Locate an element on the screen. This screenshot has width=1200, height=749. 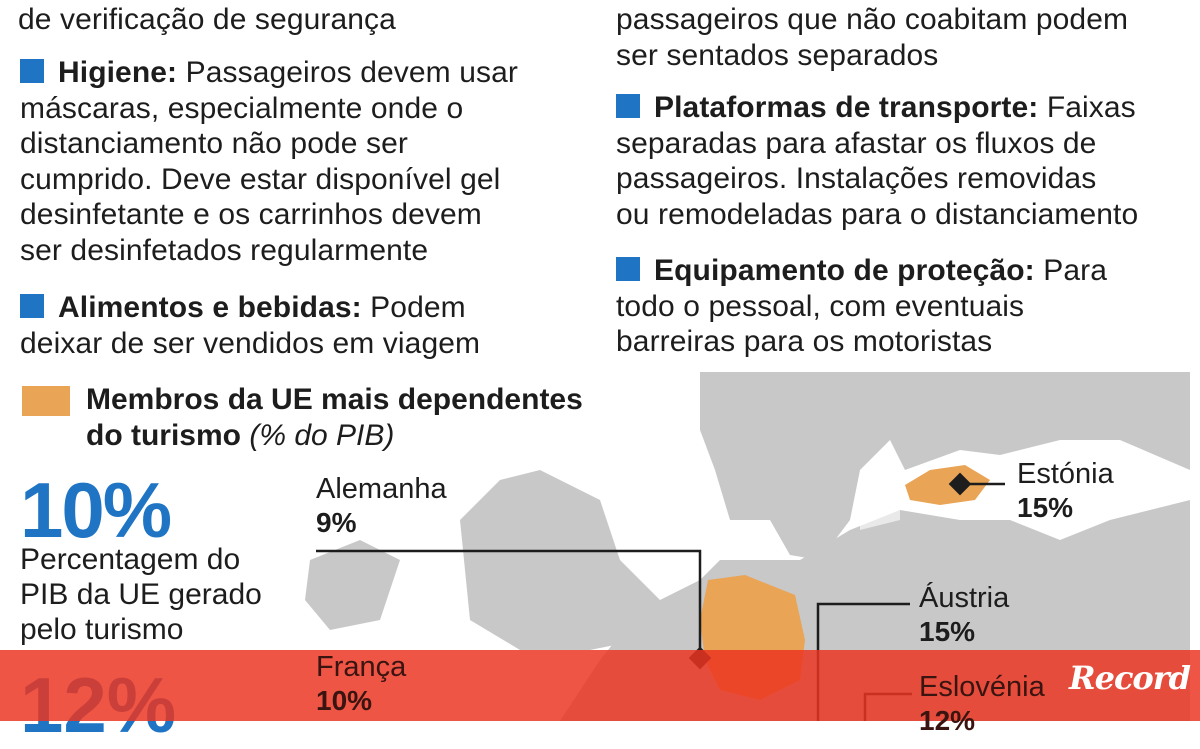
desc-line: PIB da UE gerado is located at coordinates (141, 594).